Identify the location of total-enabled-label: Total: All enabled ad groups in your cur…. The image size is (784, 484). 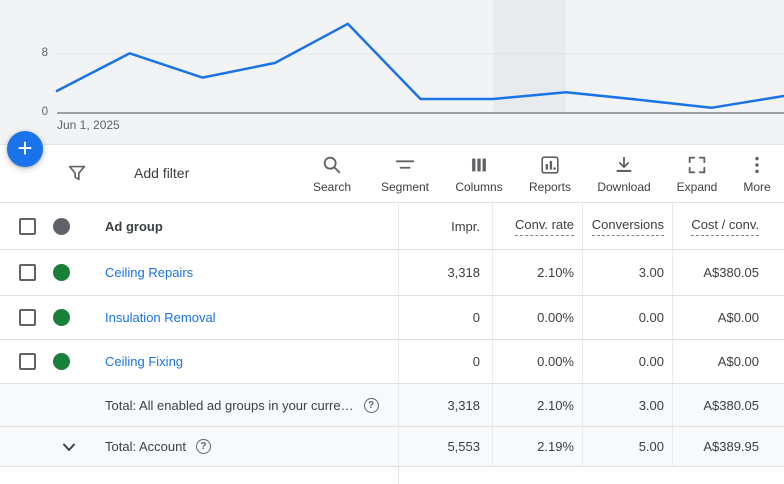
(229, 405).